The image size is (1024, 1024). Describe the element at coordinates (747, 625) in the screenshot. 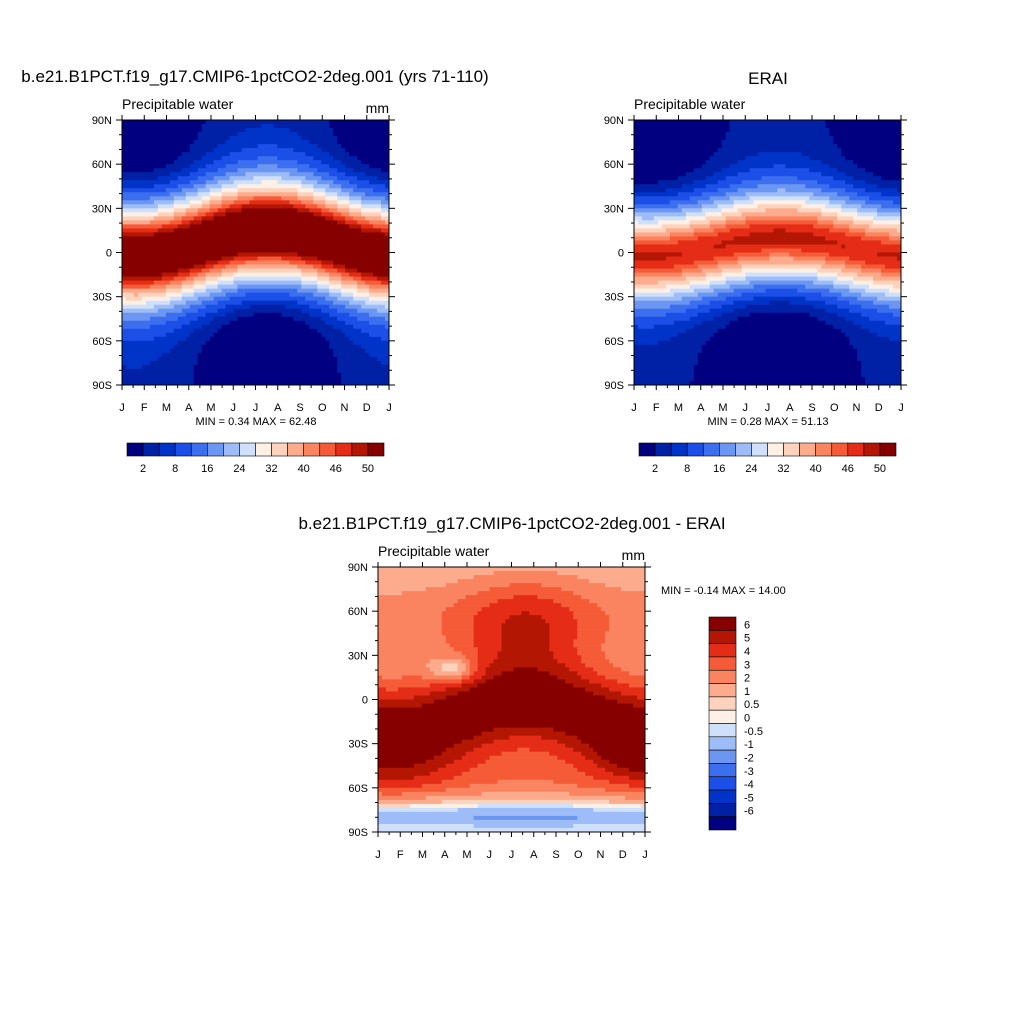

I see `colorbar-label: 6` at that location.